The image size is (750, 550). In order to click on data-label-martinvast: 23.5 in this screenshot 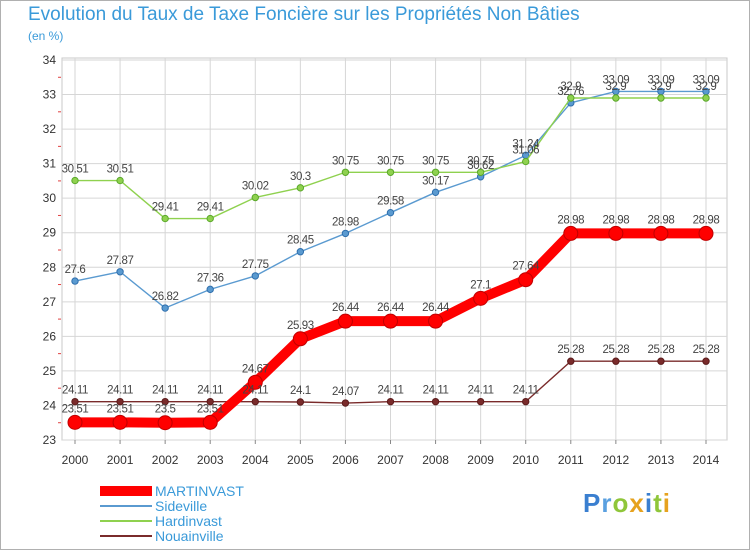, I will do `click(165, 410)`.